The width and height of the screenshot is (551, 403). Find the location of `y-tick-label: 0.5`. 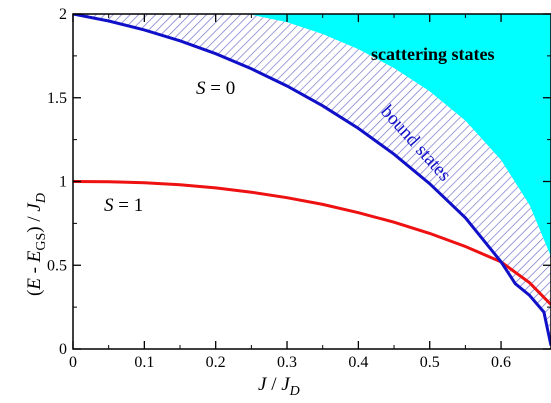

y-tick-label: 0.5 is located at coordinates (57, 265).